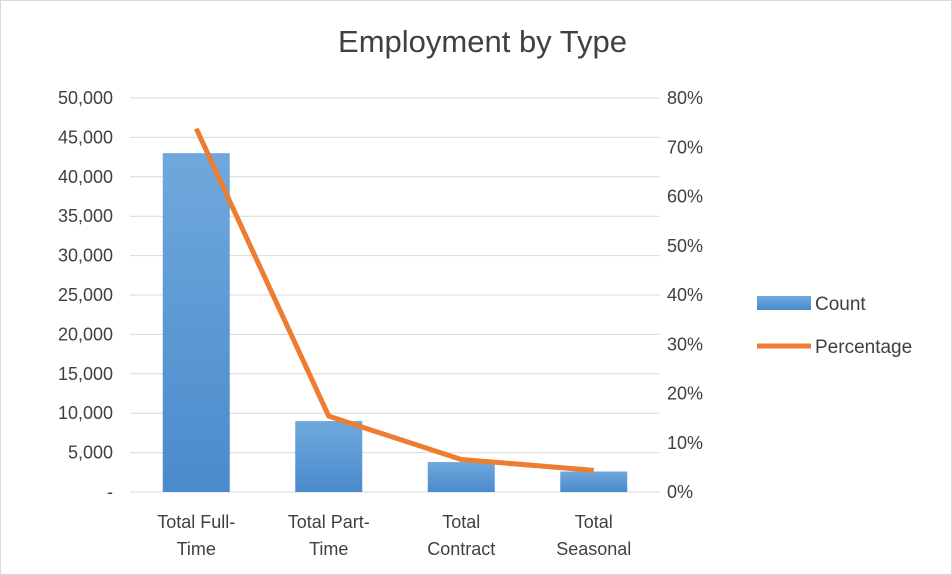  Describe the element at coordinates (85, 374) in the screenshot. I see `left-tick-label: 15,000` at that location.